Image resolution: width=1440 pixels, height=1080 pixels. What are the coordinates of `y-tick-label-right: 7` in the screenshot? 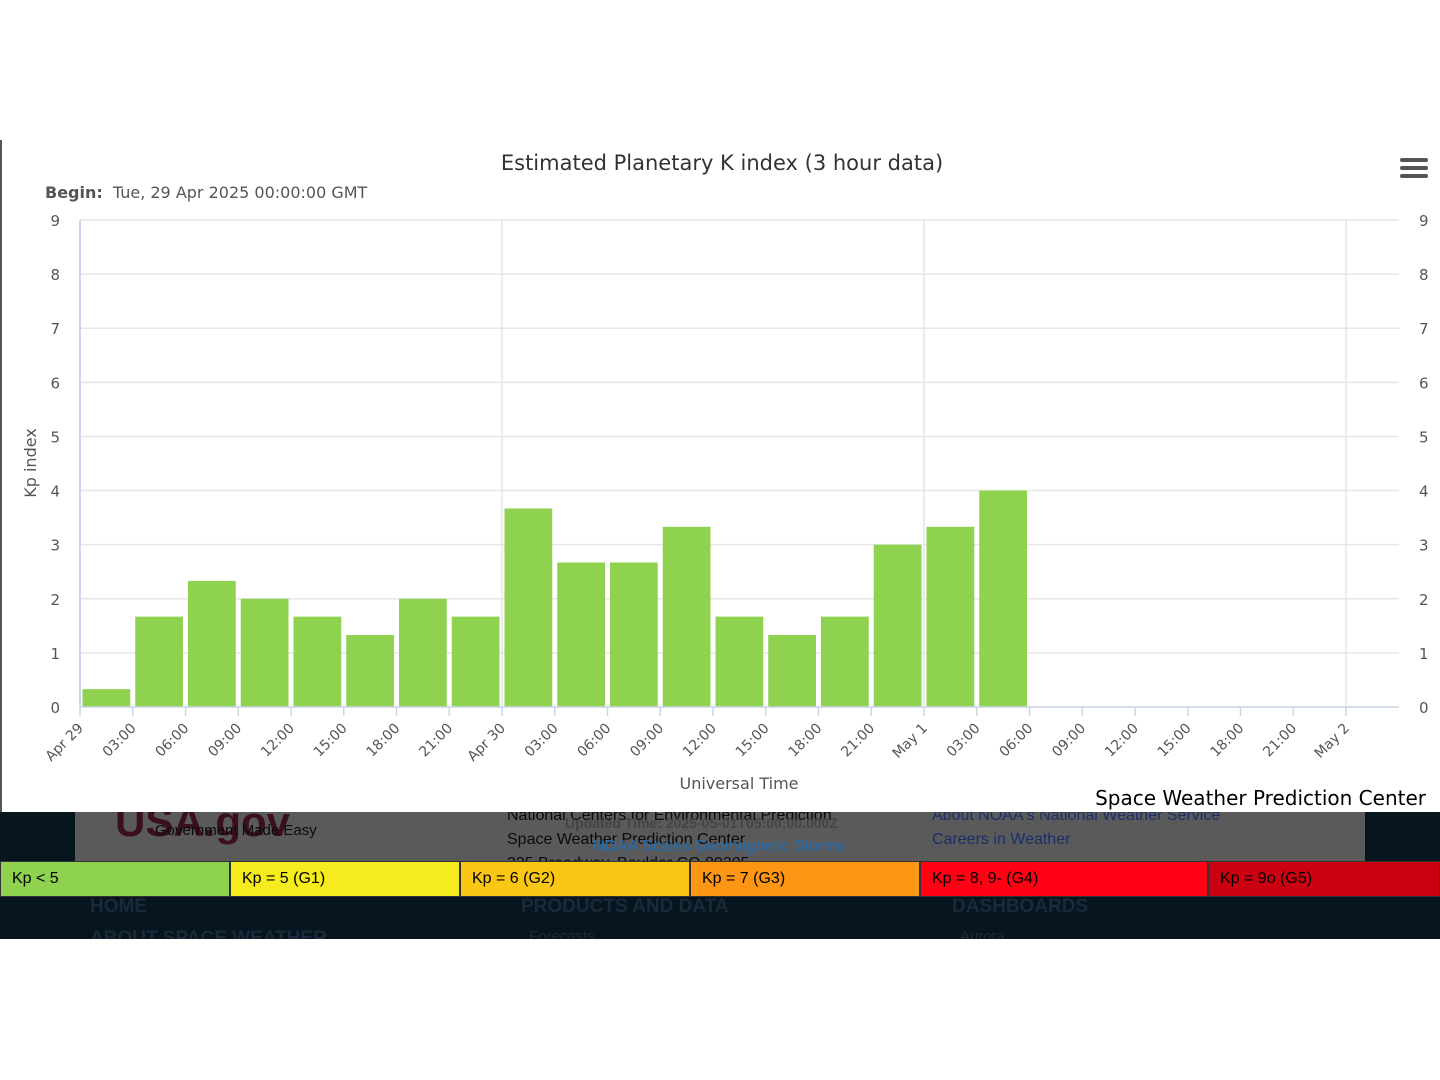 It's located at (1424, 329).